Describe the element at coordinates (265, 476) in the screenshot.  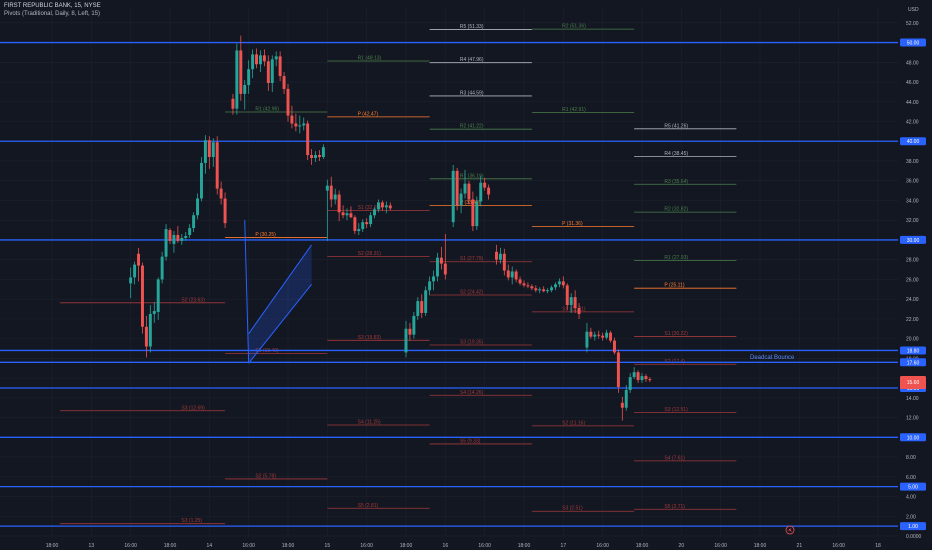
I see `pivot-label: S2 (5.78)` at that location.